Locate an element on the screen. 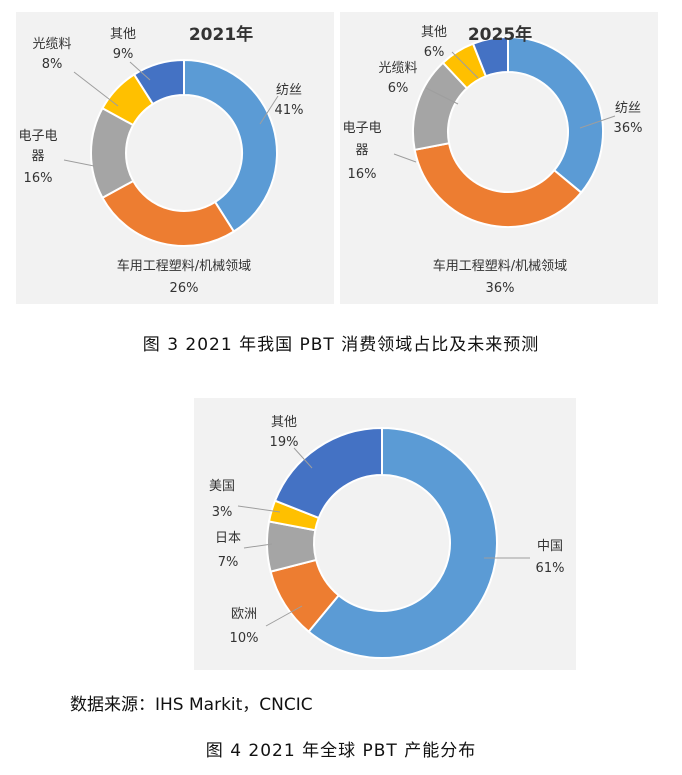  slice-value-label: 8% is located at coordinates (52, 64).